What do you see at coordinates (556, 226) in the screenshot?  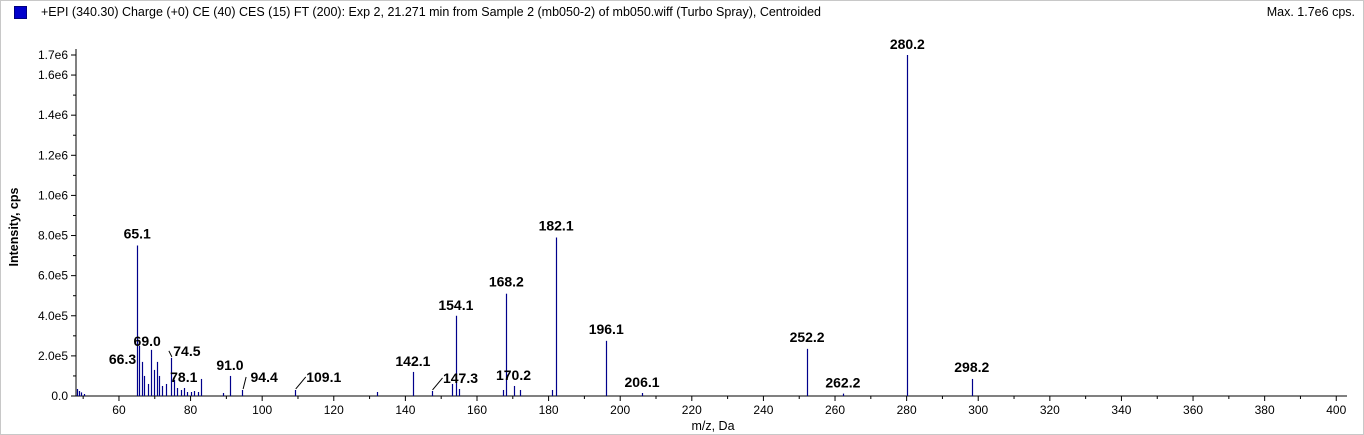 I see `peak-label: 182.1` at bounding box center [556, 226].